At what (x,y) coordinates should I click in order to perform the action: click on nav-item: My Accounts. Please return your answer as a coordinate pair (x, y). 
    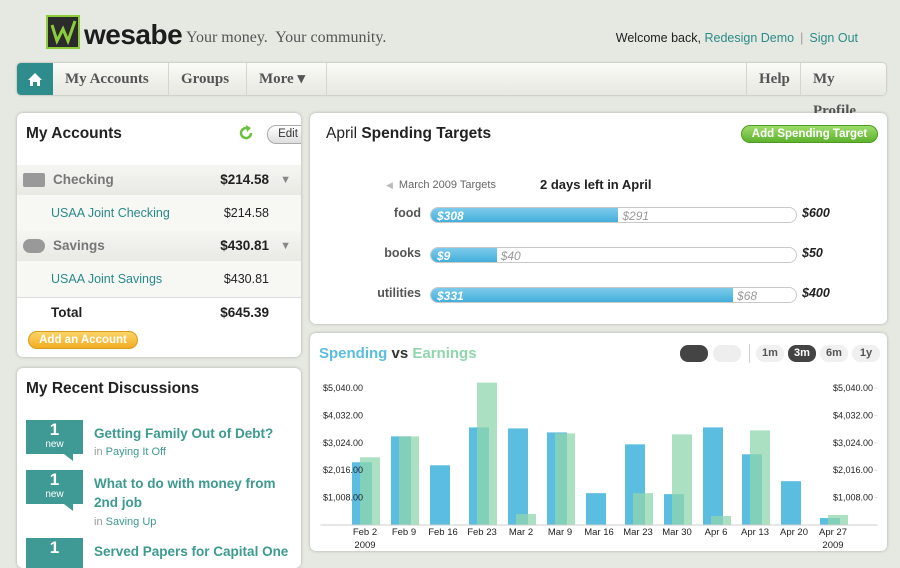
    Looking at the image, I should click on (111, 79).